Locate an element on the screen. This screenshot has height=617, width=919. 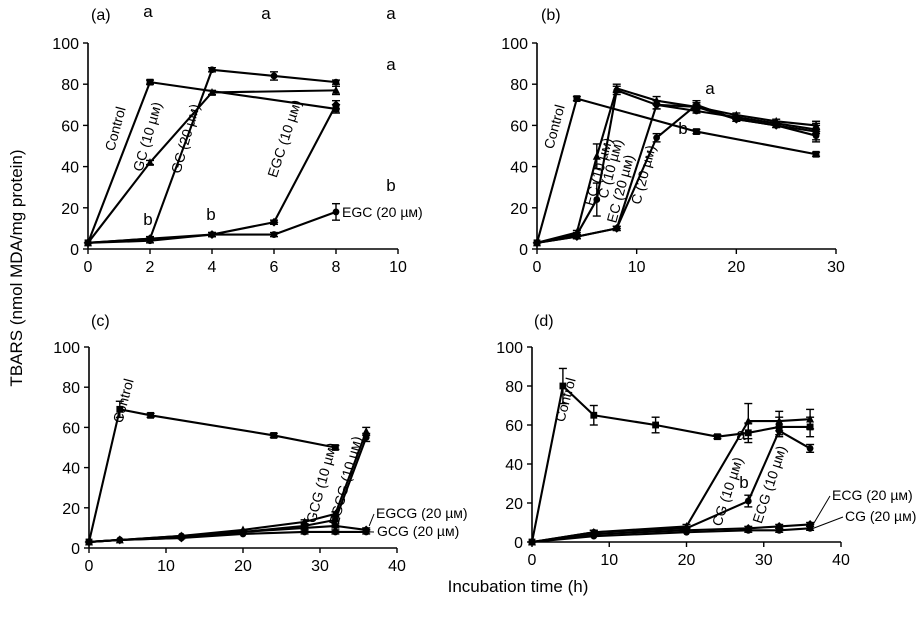
panel-label: (c) is located at coordinates (100, 321).